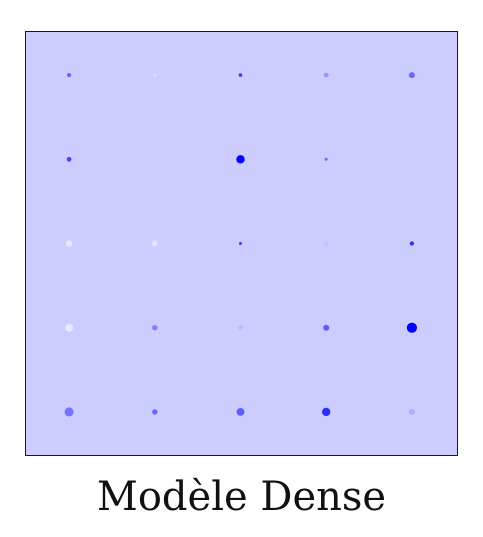  What do you see at coordinates (326, 75) in the screenshot?
I see `dot-r1-c4` at bounding box center [326, 75].